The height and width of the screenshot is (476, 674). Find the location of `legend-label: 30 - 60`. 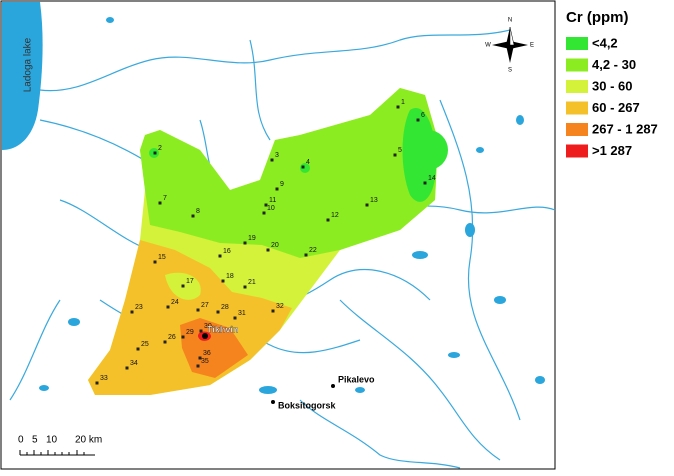

legend-label: 30 - 60 is located at coordinates (612, 85).